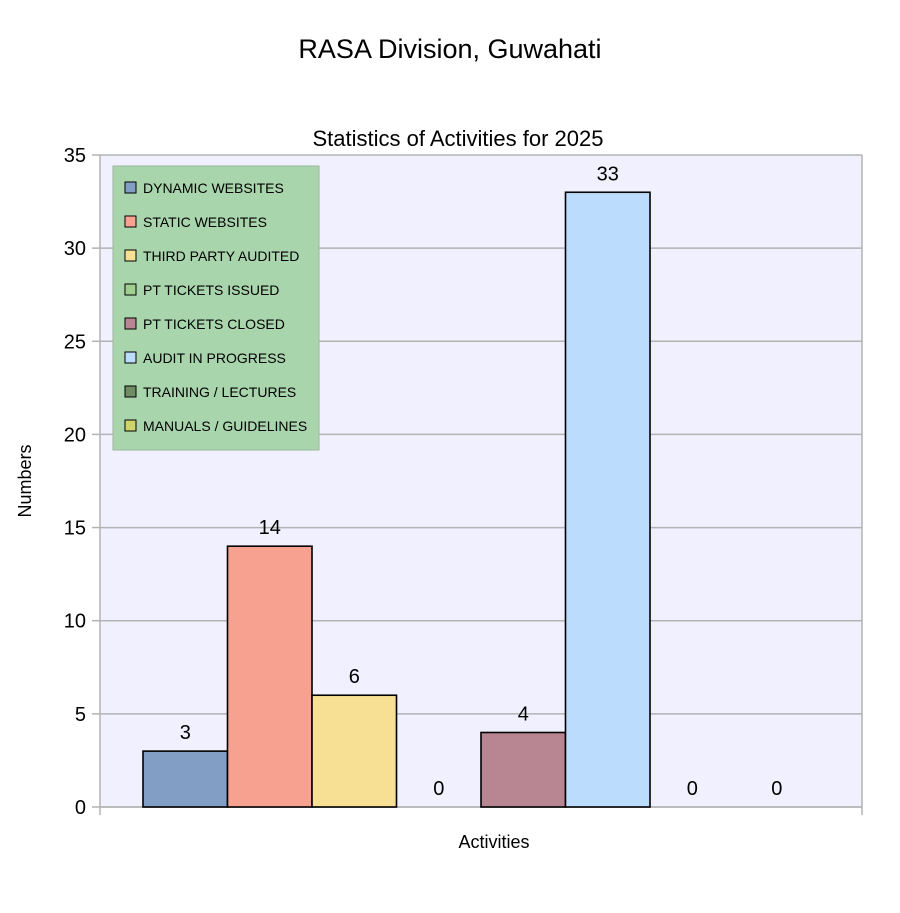  What do you see at coordinates (457, 138) in the screenshot?
I see `chart-title: Statistics of Activities for 2025` at bounding box center [457, 138].